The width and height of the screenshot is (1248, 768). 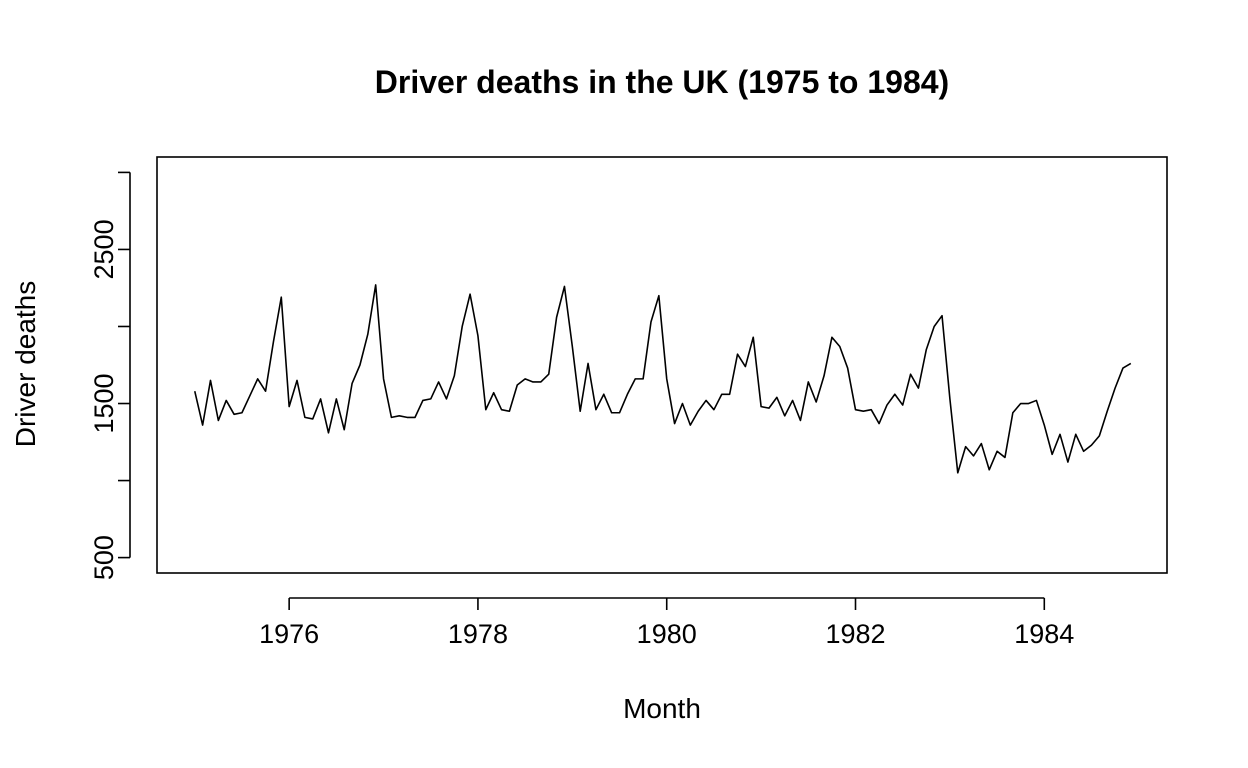 I want to click on x-axis-label: Month, so click(x=662, y=708).